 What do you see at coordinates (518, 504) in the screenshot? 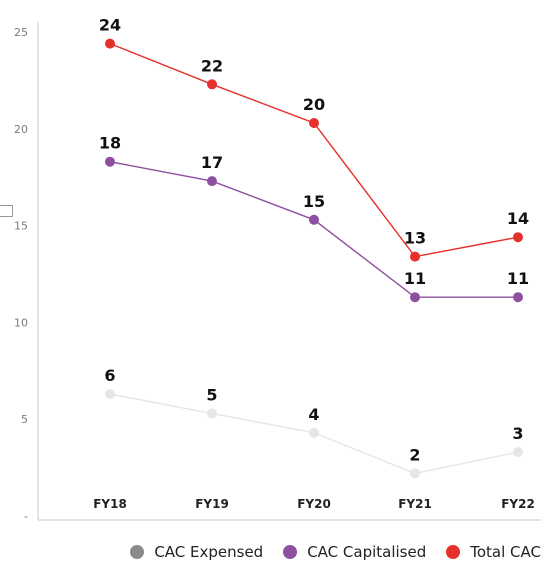
I see `x-tick-label: FY22` at bounding box center [518, 504].